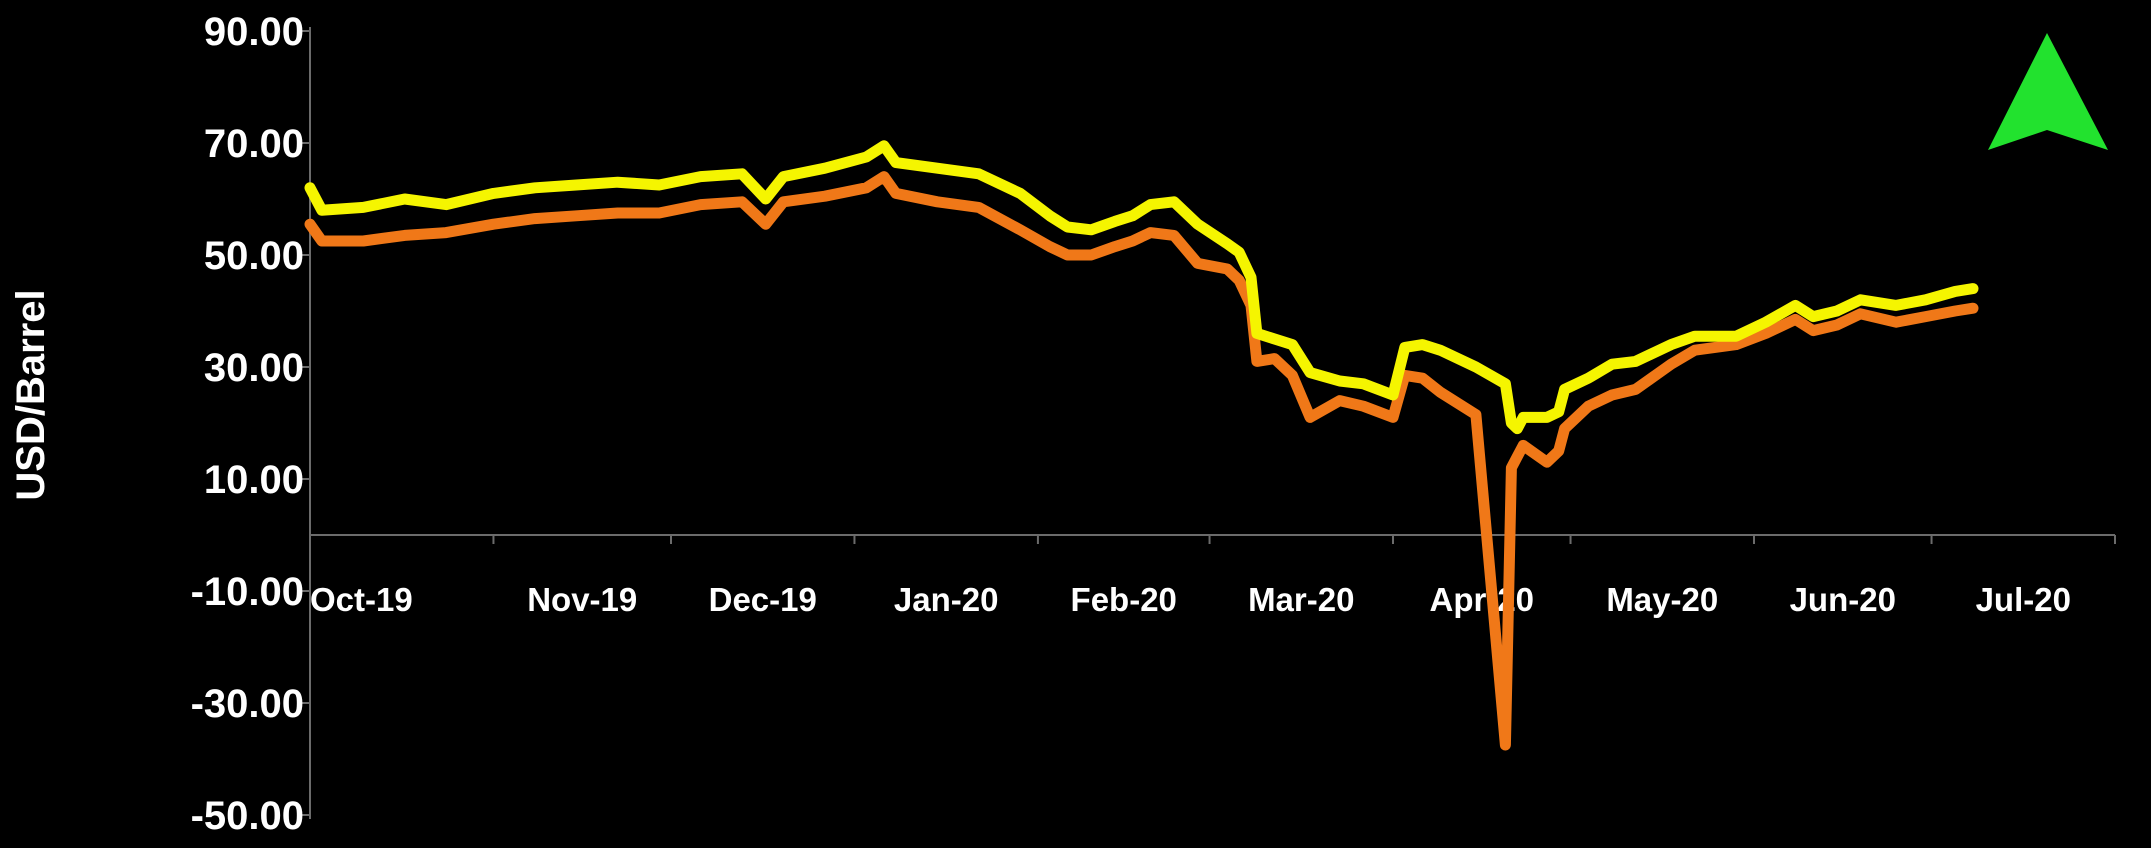 The image size is (2151, 848). Describe the element at coordinates (582, 599) in the screenshot. I see `x-tick-label: Nov-19` at that location.